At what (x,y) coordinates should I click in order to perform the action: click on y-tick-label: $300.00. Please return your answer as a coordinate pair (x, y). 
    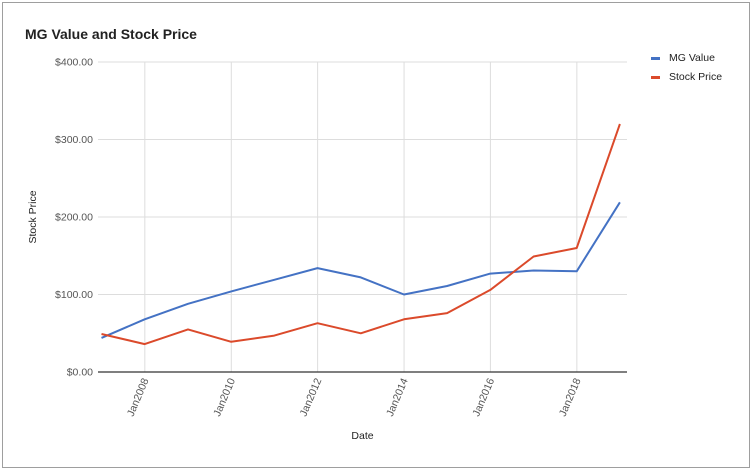
    Looking at the image, I should click on (74, 140).